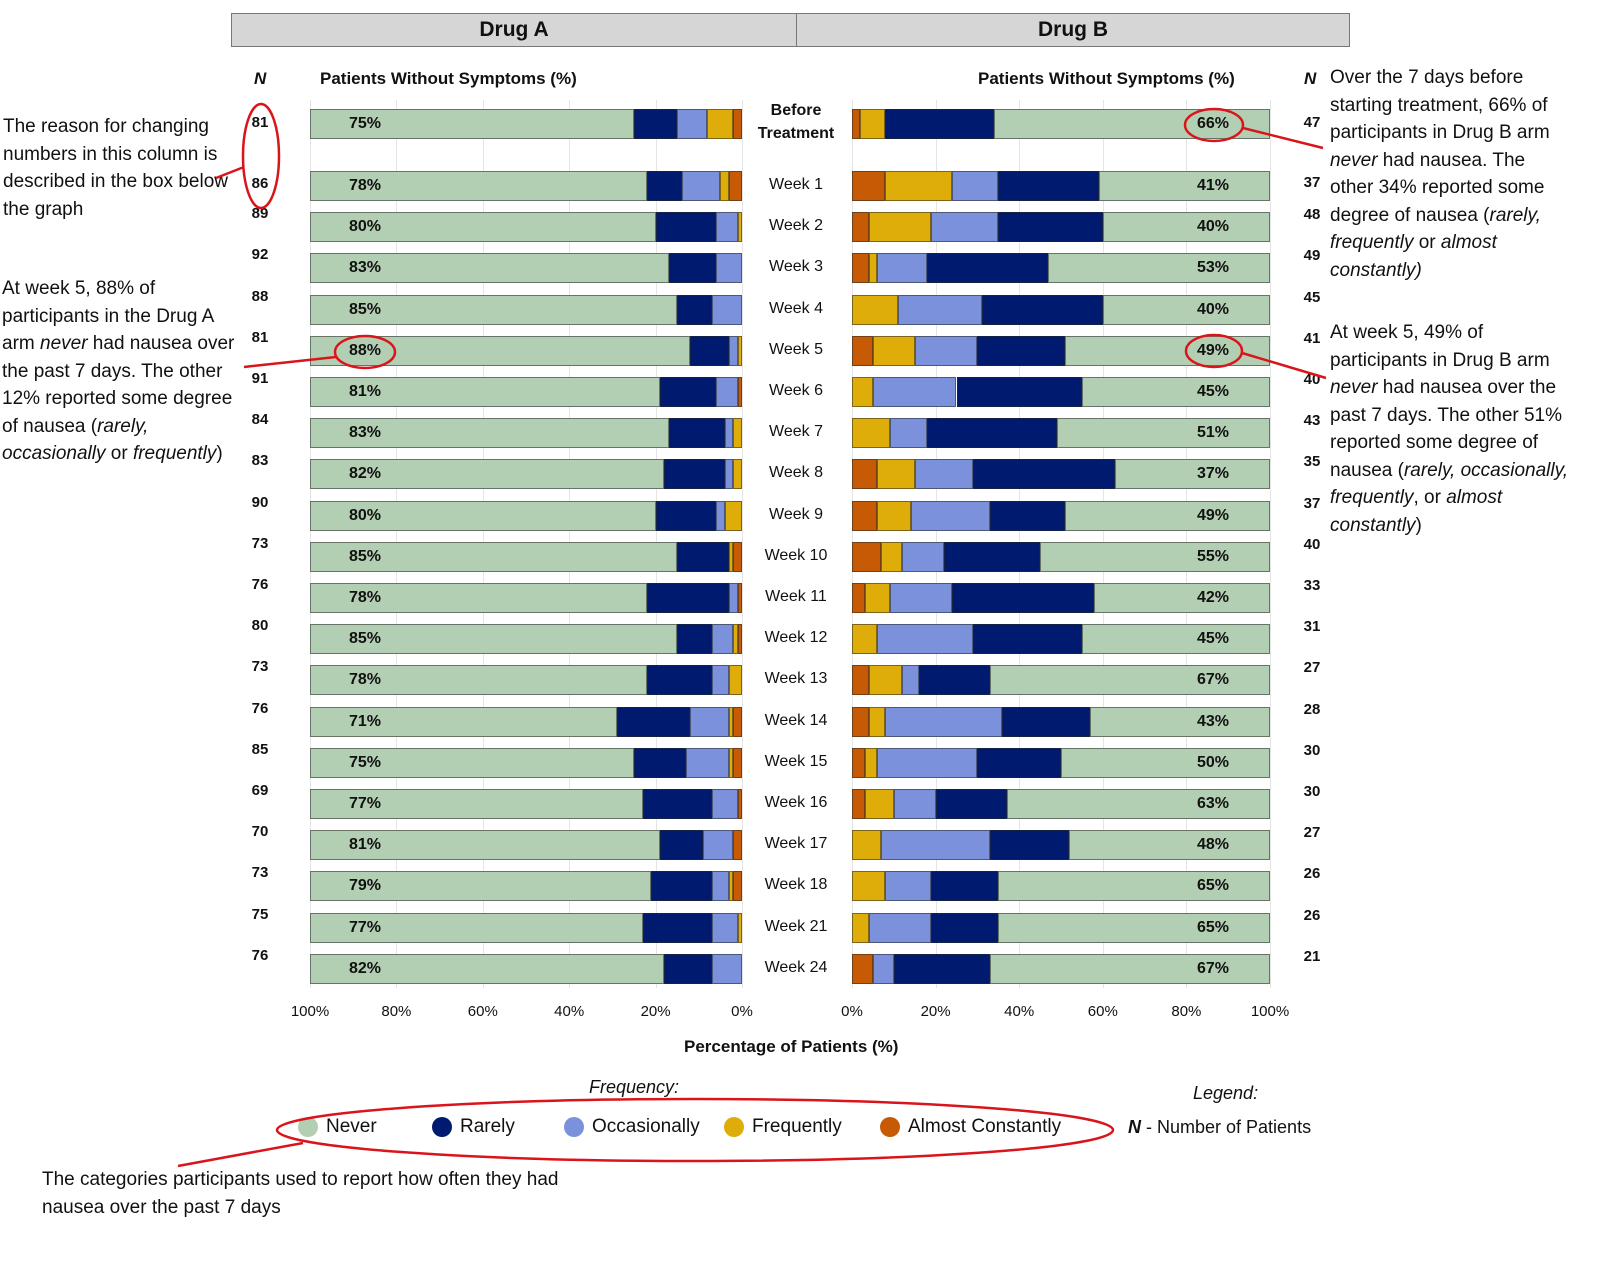 This screenshot has height=1265, width=1600. I want to click on annotation-emphasis: frequently, so click(174, 453).